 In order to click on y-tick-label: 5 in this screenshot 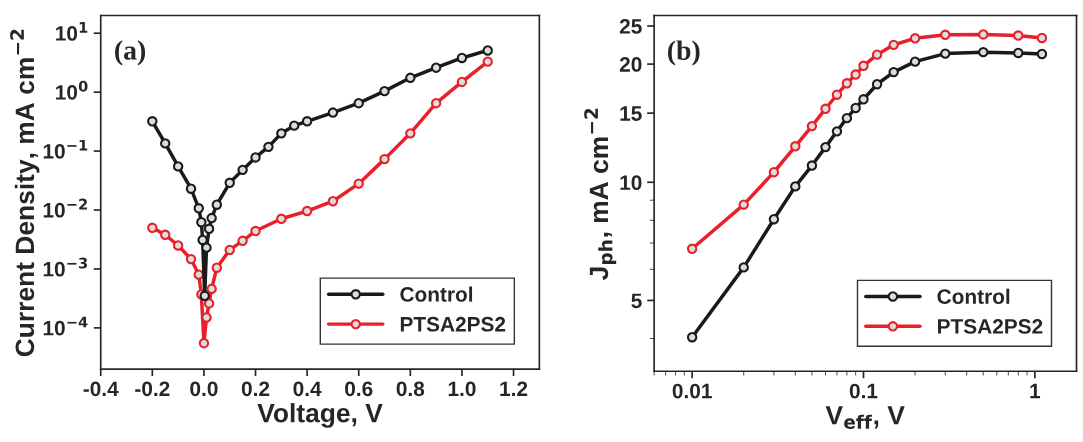, I will do `click(636, 301)`.